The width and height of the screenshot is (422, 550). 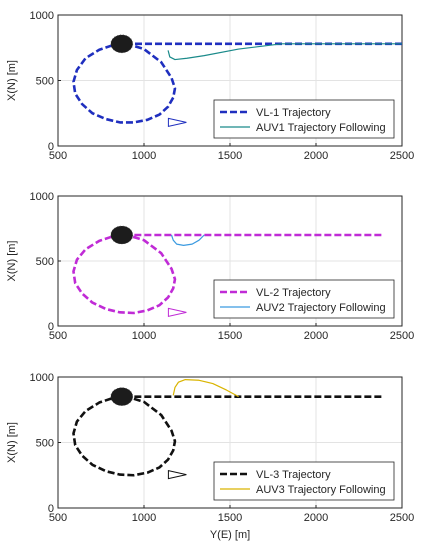 I want to click on legend-entry: VL-1 Trajectory, so click(x=293, y=113).